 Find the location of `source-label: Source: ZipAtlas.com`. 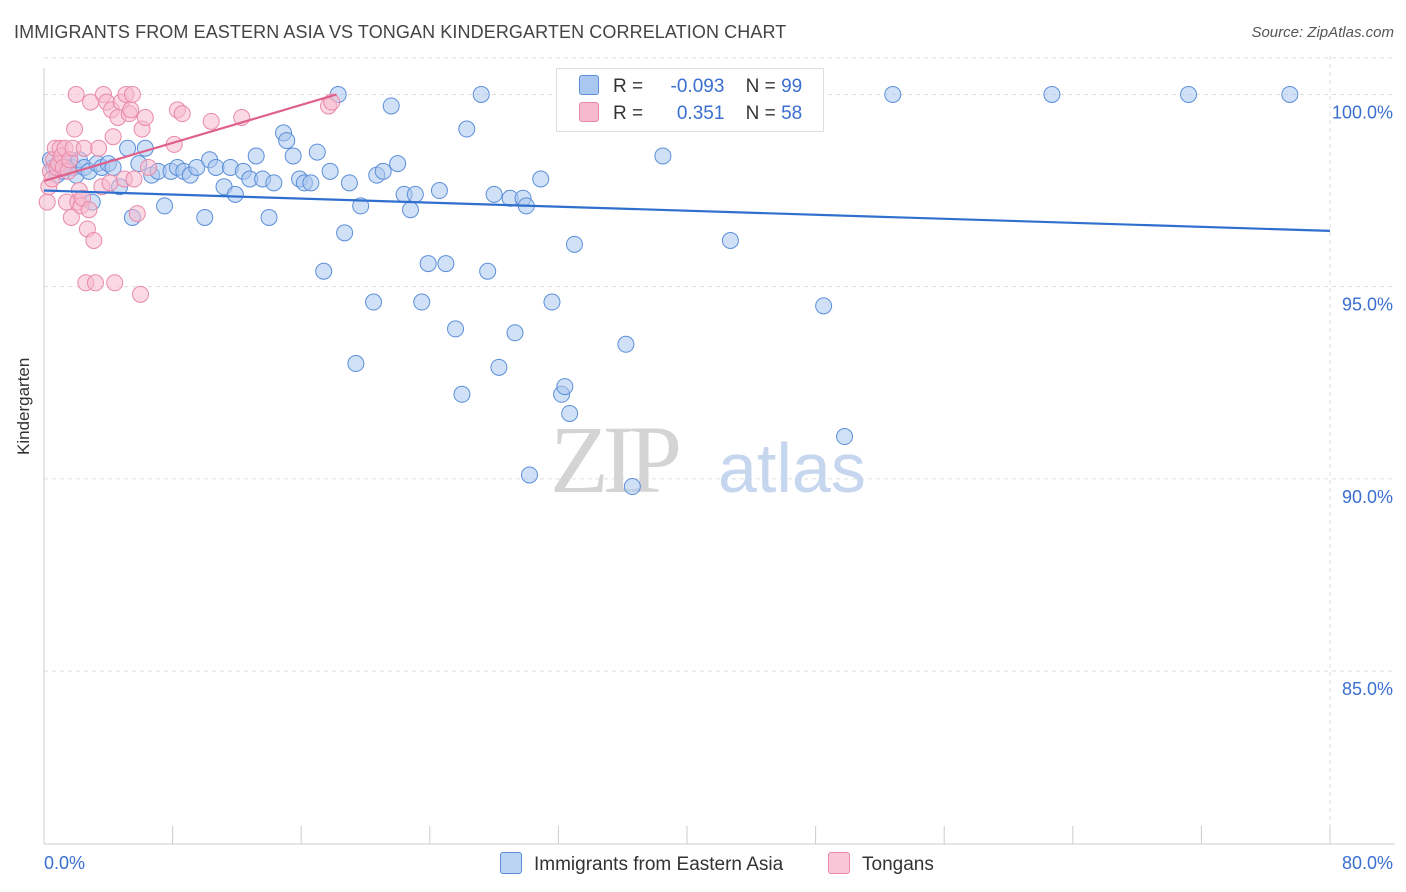

source-label: Source: ZipAtlas.com is located at coordinates (1322, 32).